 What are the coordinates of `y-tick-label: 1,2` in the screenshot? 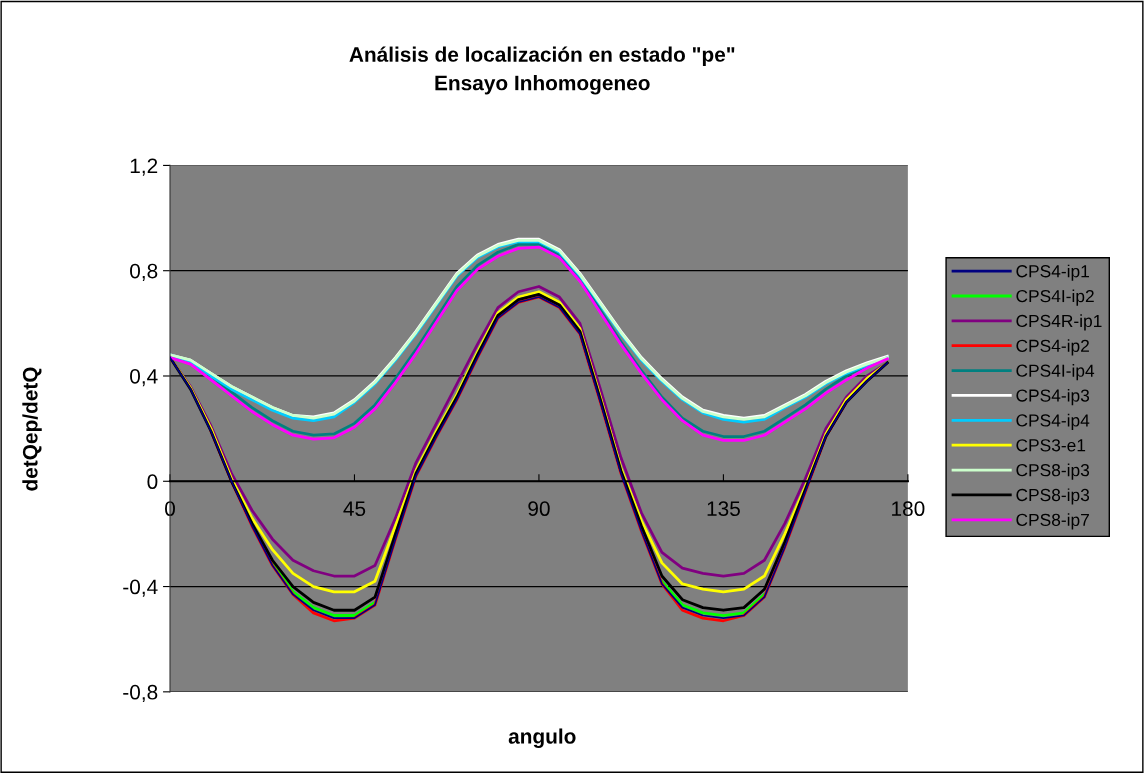 It's located at (144, 167).